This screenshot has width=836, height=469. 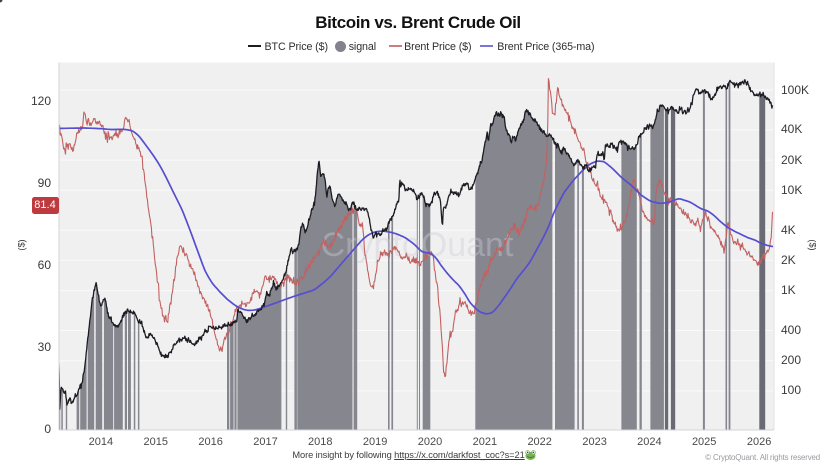 I want to click on svg-text: CryptoQuant, so click(x=417, y=245).